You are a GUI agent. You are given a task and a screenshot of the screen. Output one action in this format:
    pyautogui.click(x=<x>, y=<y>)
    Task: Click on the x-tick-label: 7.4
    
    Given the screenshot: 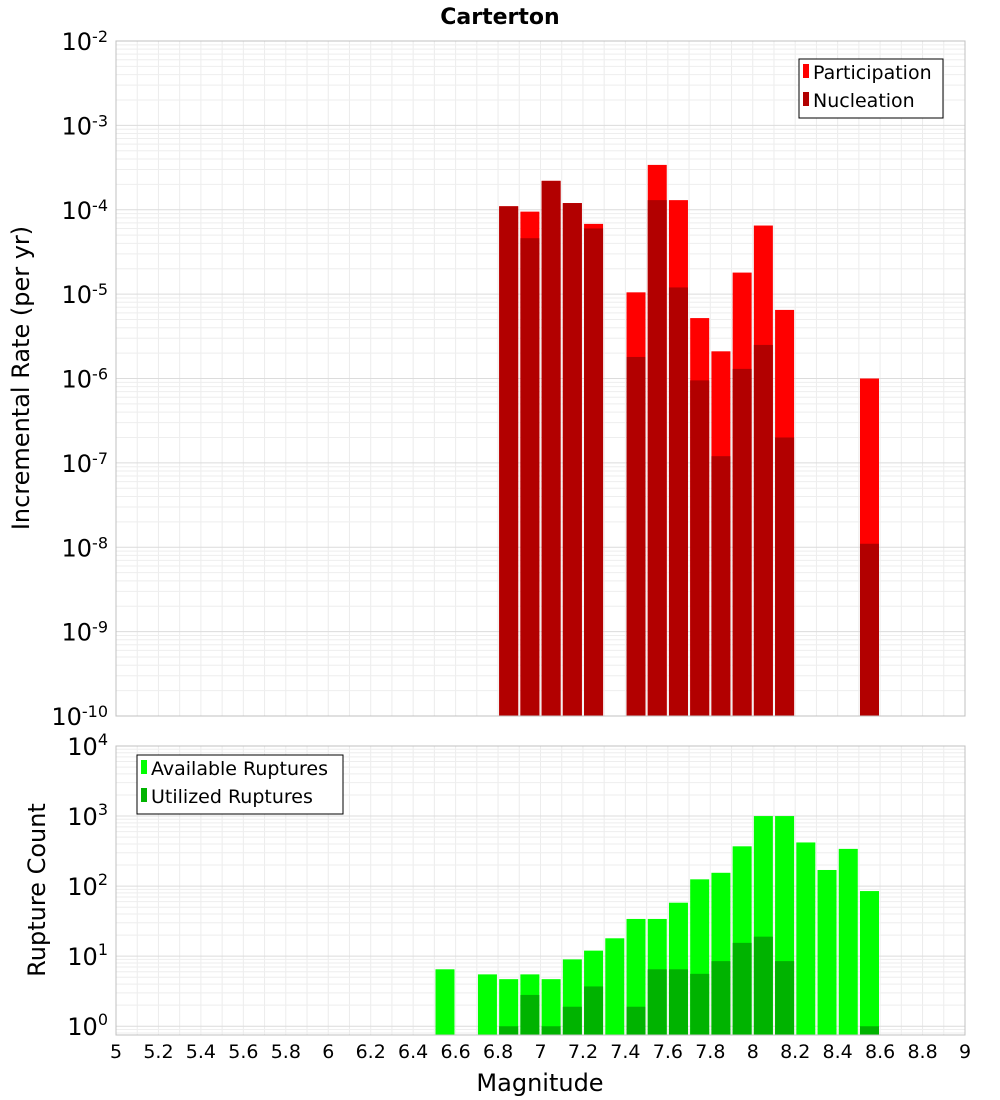 What is the action you would take?
    pyautogui.click(x=625, y=1052)
    